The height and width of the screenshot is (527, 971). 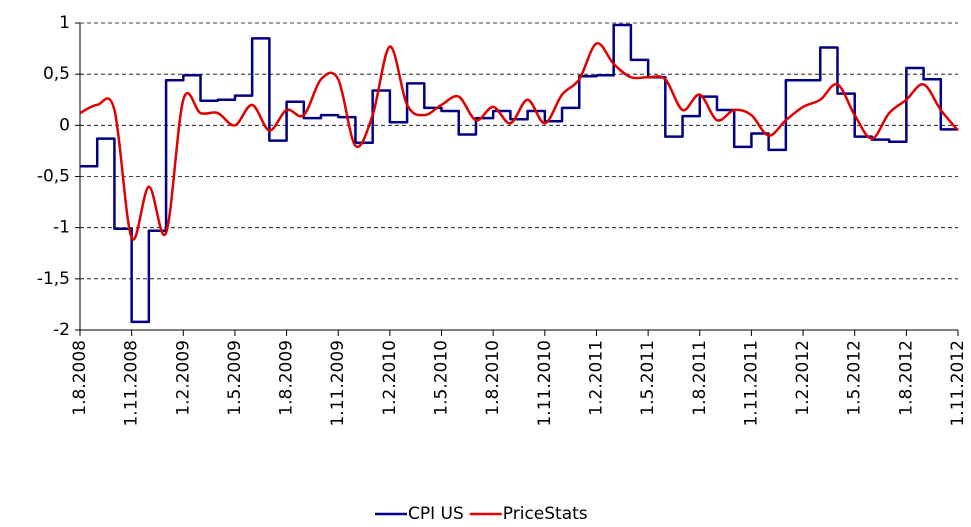 What do you see at coordinates (958, 383) in the screenshot?
I see `x-tick-label: 1.11.2012` at bounding box center [958, 383].